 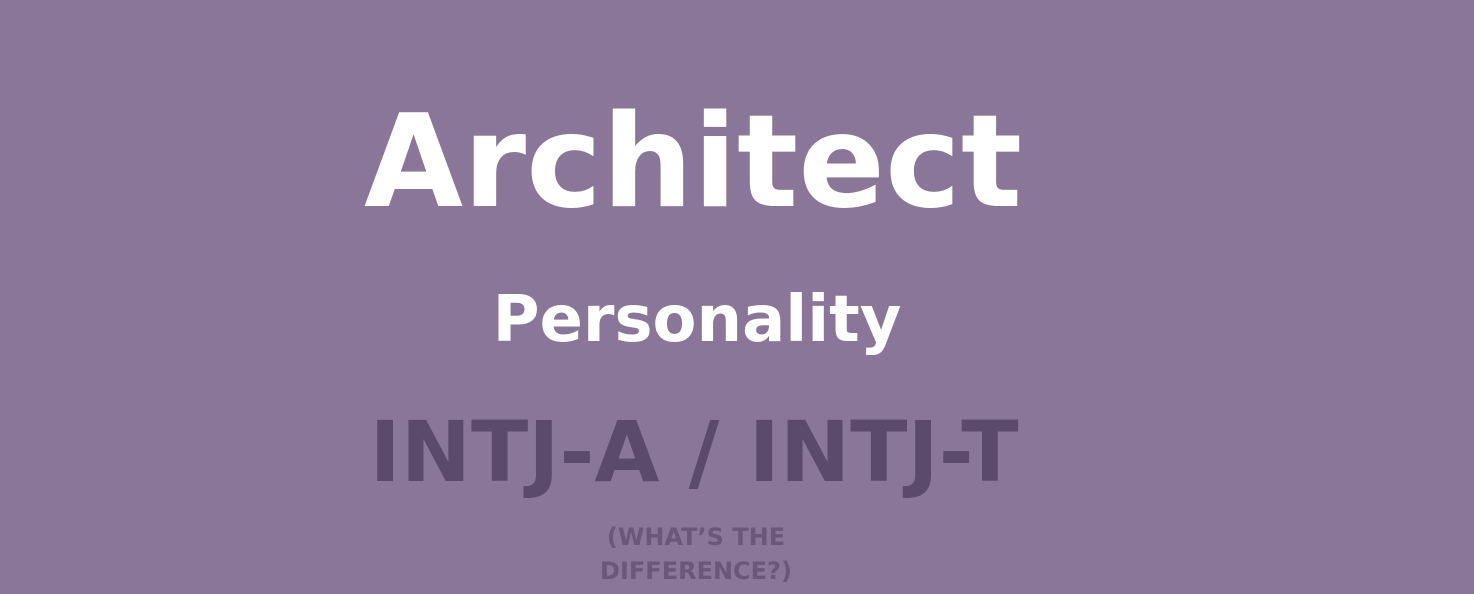 What do you see at coordinates (696, 554) in the screenshot?
I see `difference-link: (WHAT’S THE DIFFERENCE?)` at bounding box center [696, 554].